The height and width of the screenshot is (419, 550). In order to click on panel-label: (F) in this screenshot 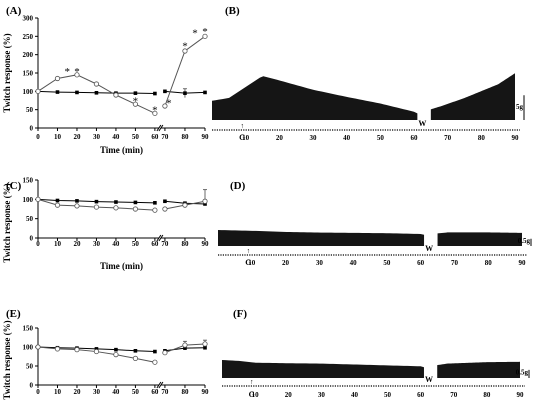, I will do `click(240, 314)`.